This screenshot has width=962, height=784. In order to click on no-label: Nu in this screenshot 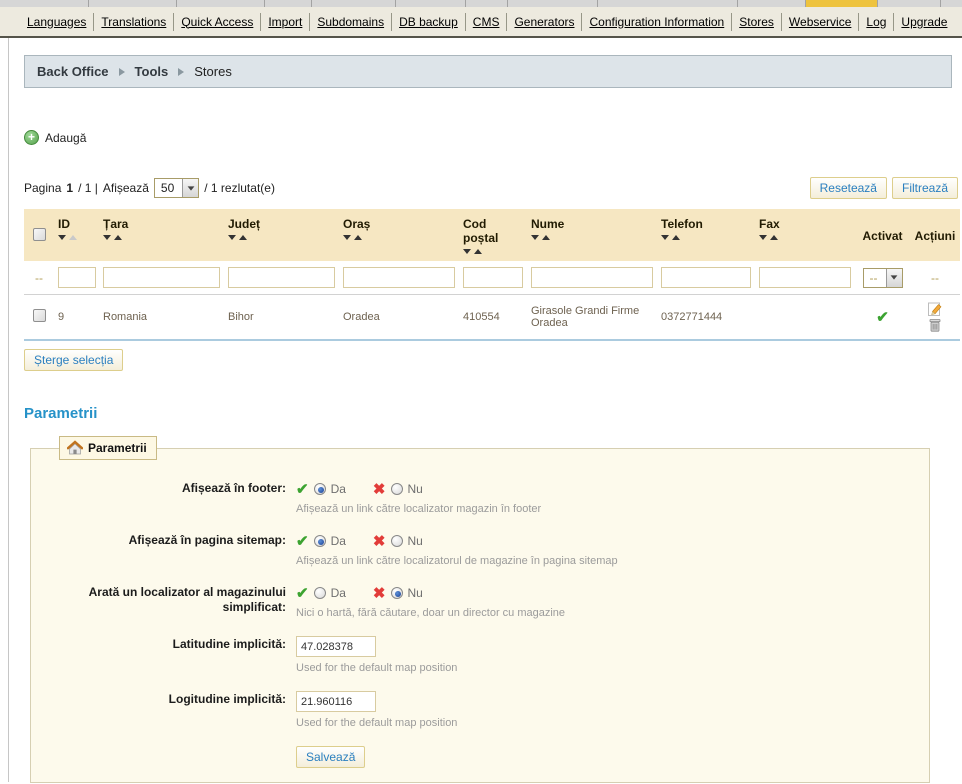, I will do `click(415, 541)`.